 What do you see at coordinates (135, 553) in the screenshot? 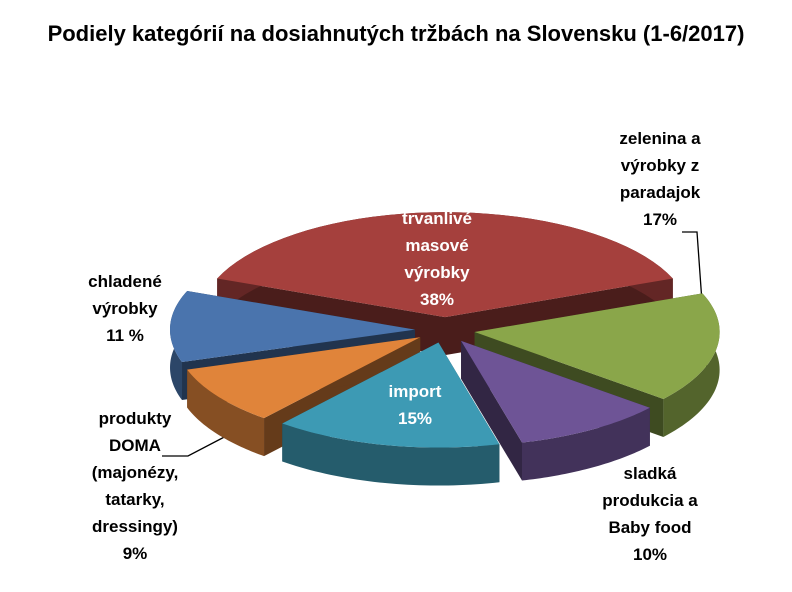
I see `value-label: 9%` at bounding box center [135, 553].